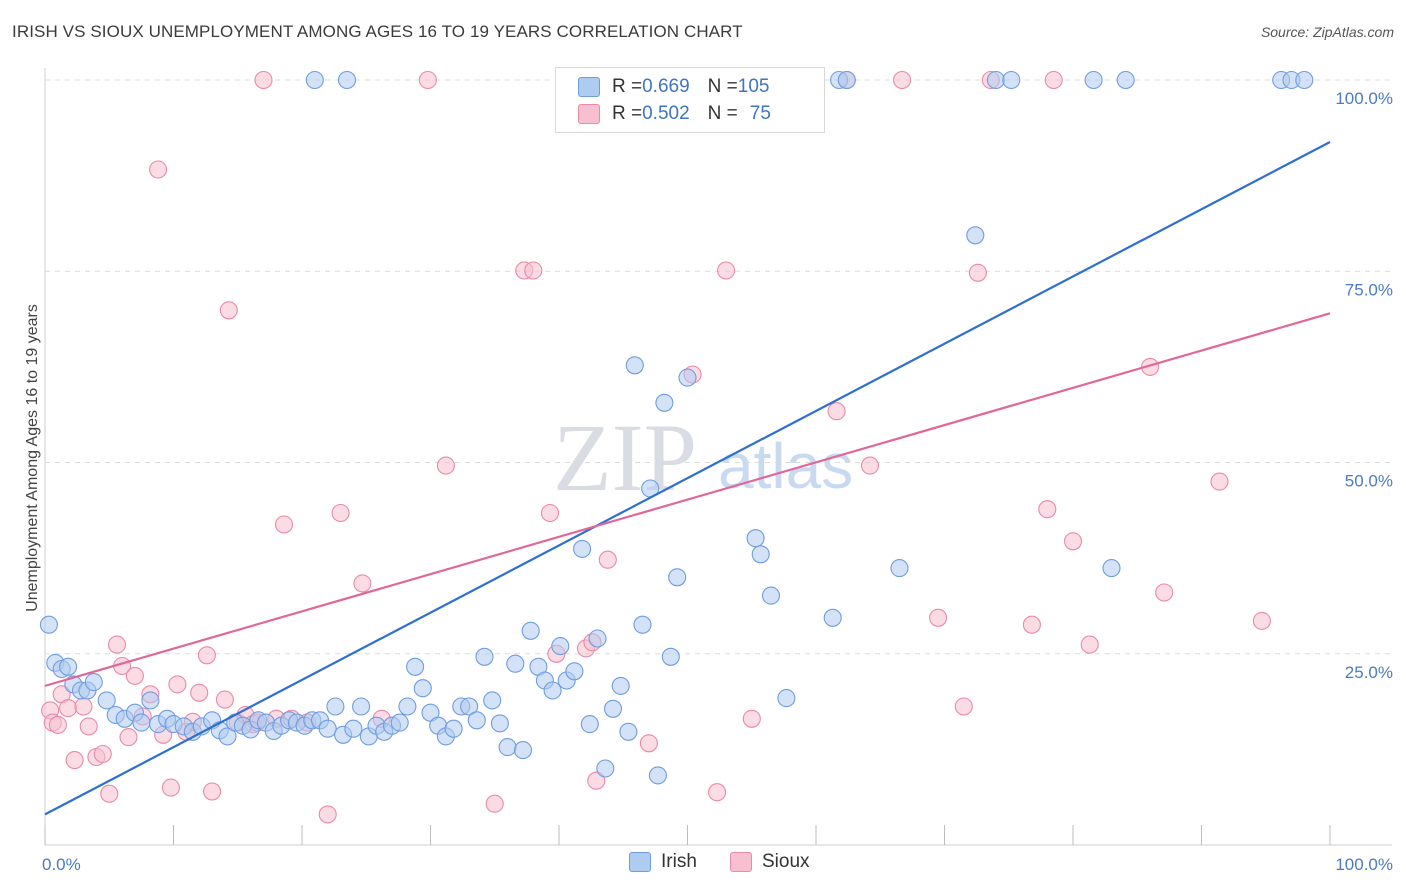 The width and height of the screenshot is (1406, 892). Describe the element at coordinates (674, 114) in the screenshot. I see `legend-row-sioux: R = 0.502 N = 75` at that location.